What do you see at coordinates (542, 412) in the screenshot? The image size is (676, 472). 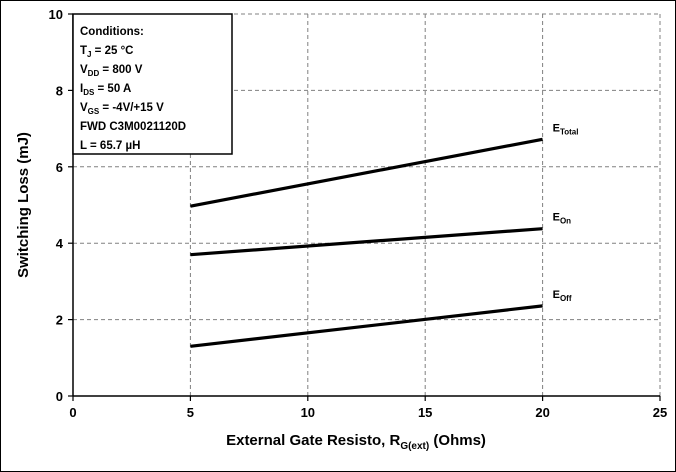 I see `x-tick-label: 20` at bounding box center [542, 412].